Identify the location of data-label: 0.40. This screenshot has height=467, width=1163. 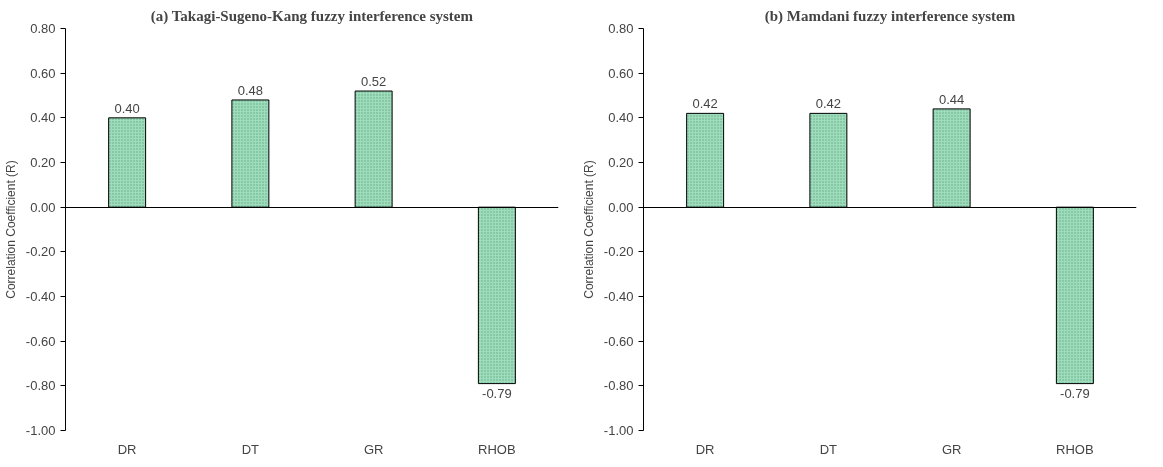
(127, 108).